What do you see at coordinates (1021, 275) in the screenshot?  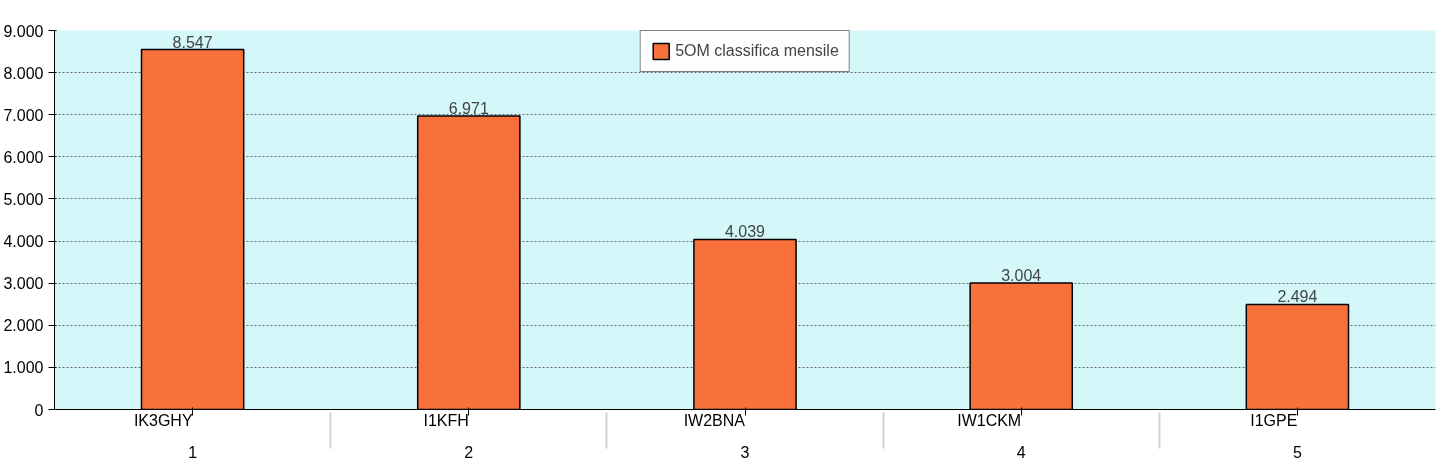 I see `text: 3.004` at bounding box center [1021, 275].